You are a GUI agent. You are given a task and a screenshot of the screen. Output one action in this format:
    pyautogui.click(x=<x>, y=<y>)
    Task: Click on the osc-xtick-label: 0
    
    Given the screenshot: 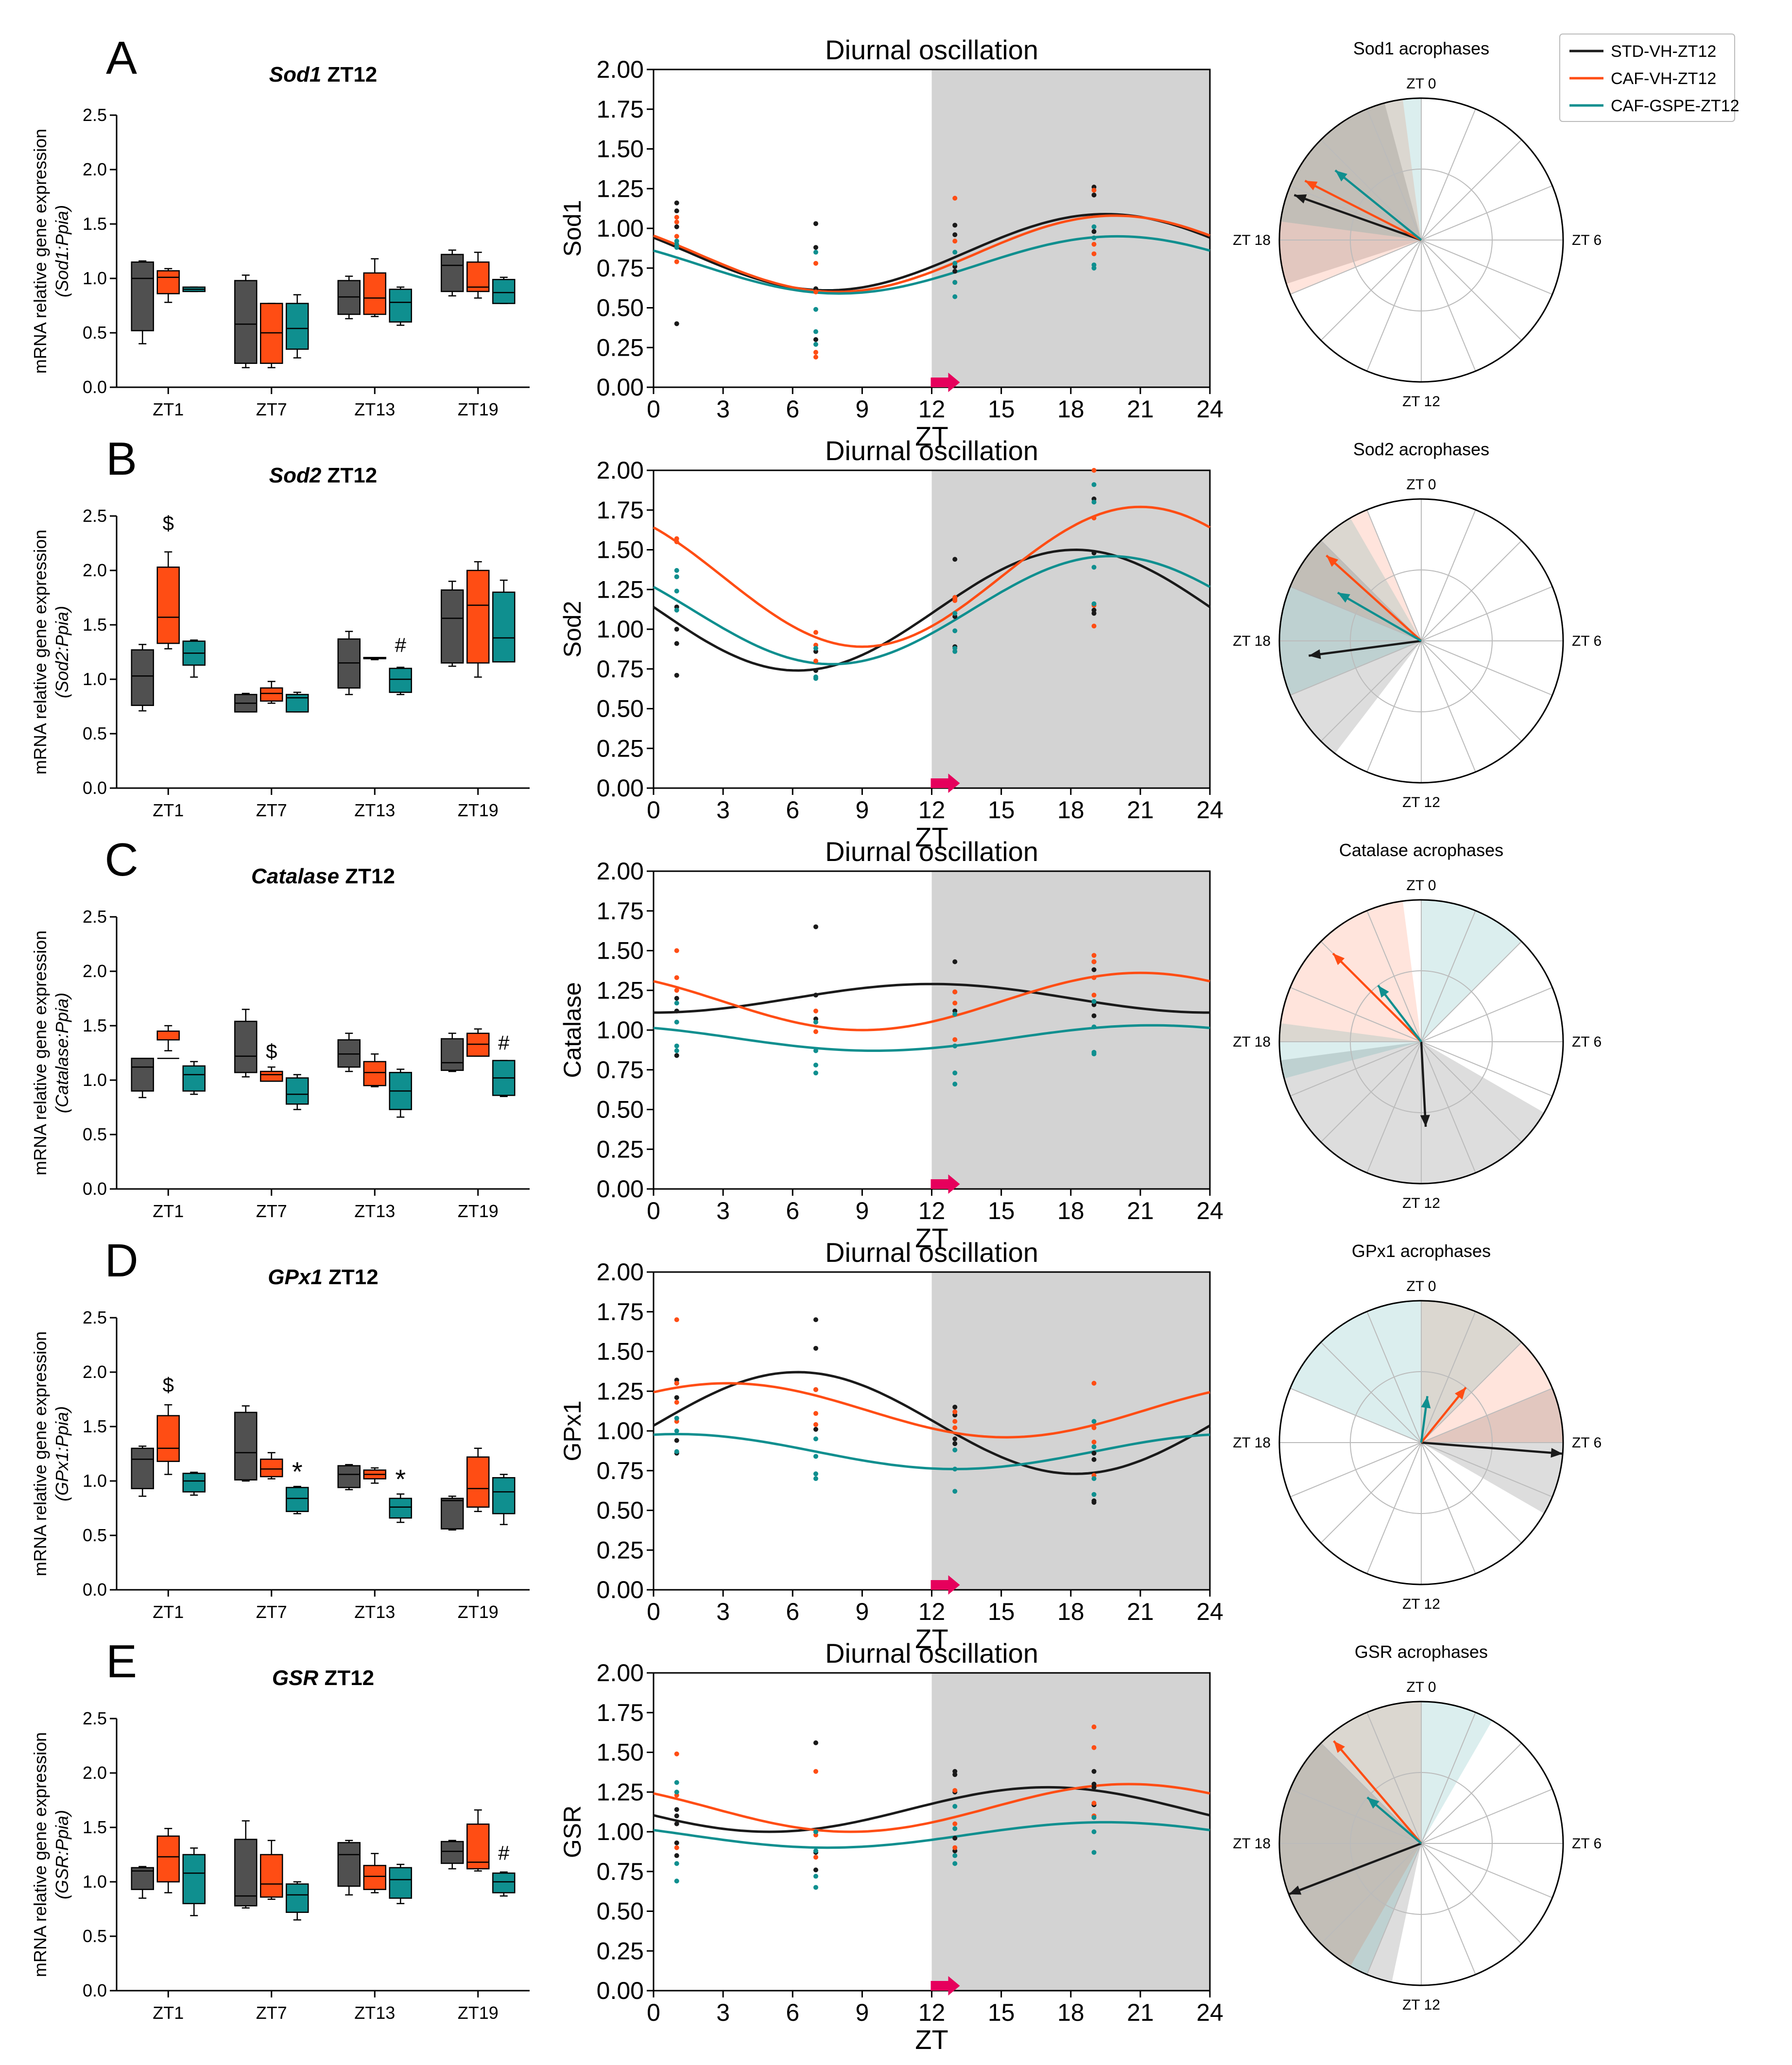 What is the action you would take?
    pyautogui.click(x=653, y=1612)
    